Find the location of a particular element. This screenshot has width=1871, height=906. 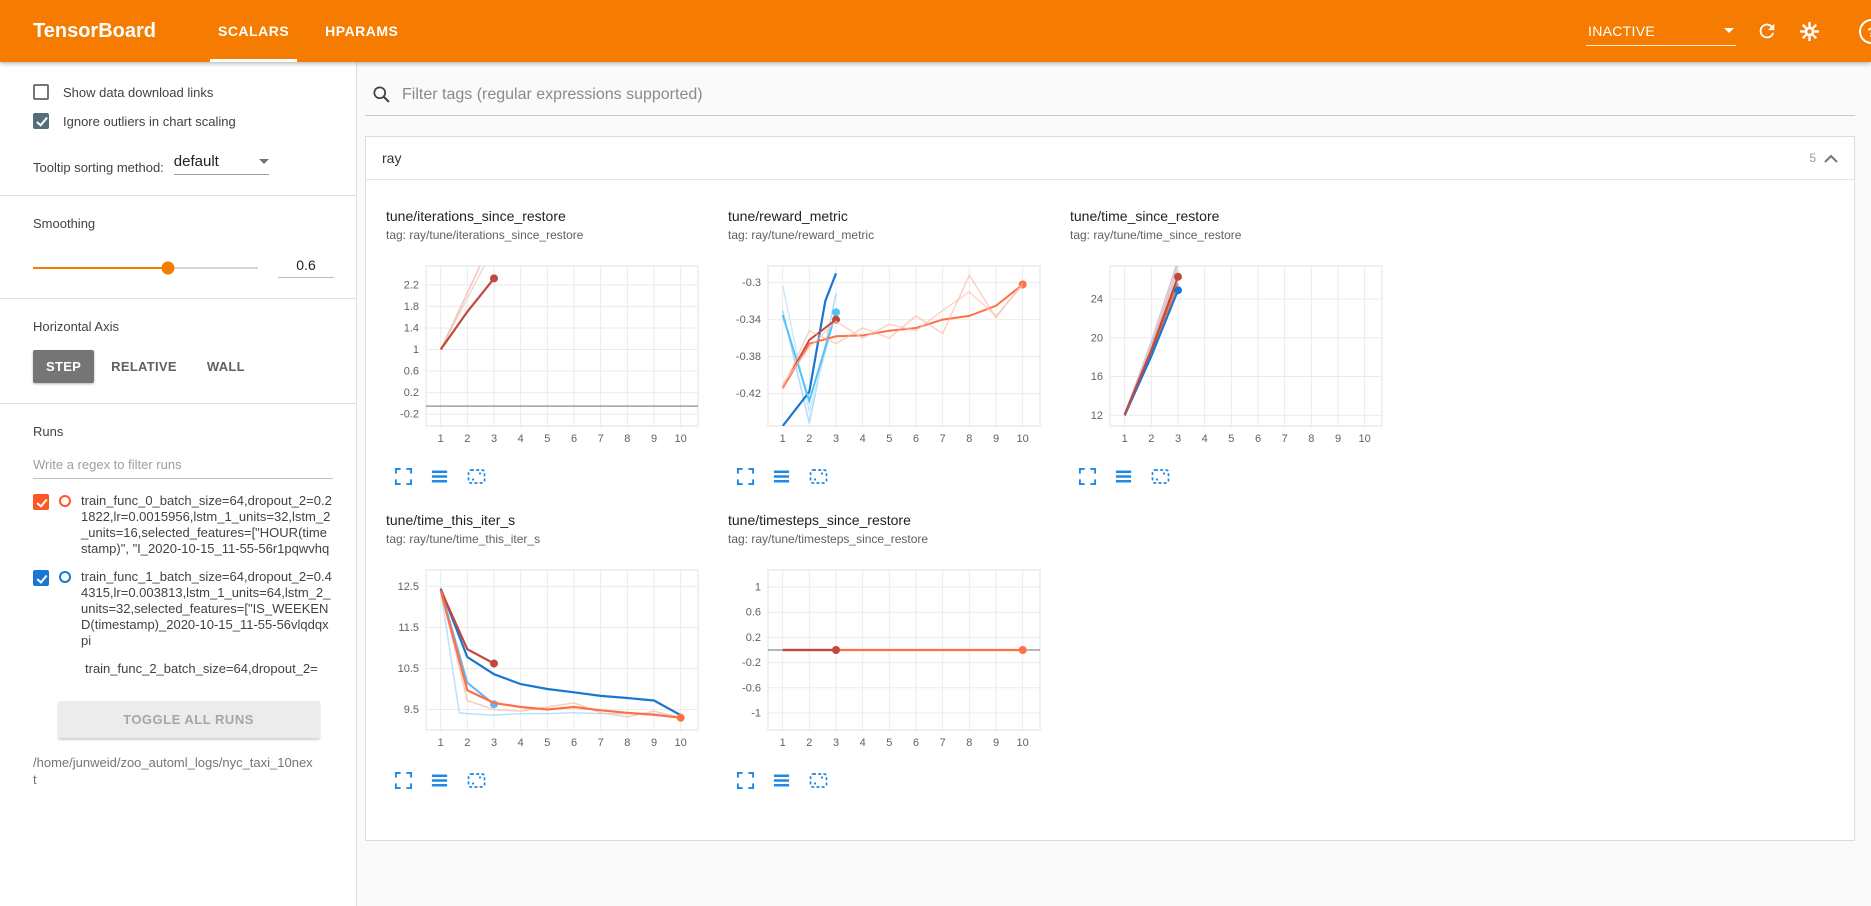

axis-tick-label: 9 is located at coordinates (1338, 439).